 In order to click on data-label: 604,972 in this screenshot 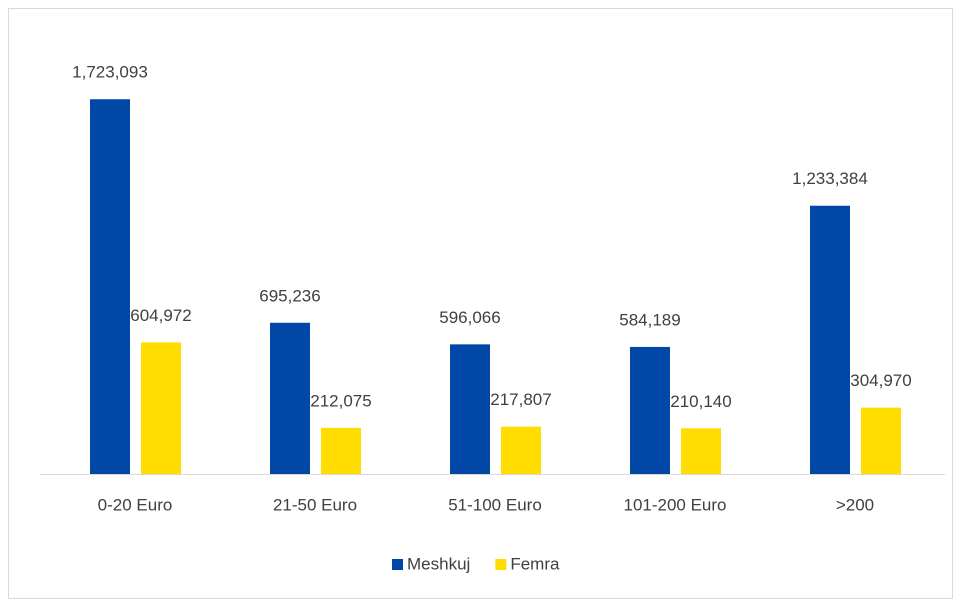, I will do `click(160, 315)`.